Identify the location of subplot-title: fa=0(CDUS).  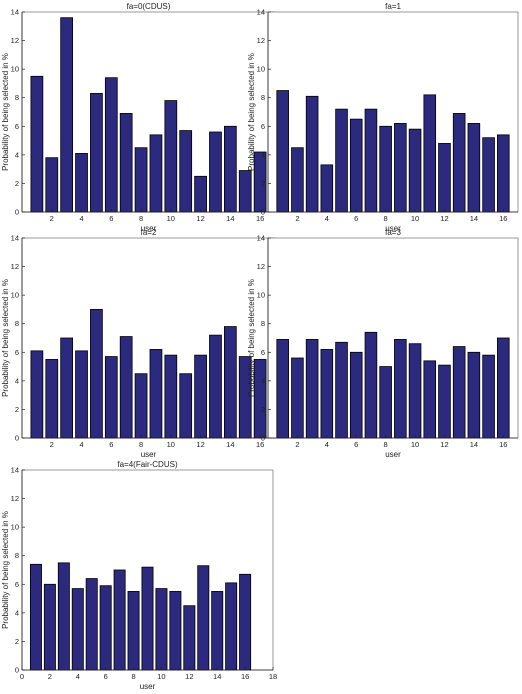
(149, 6).